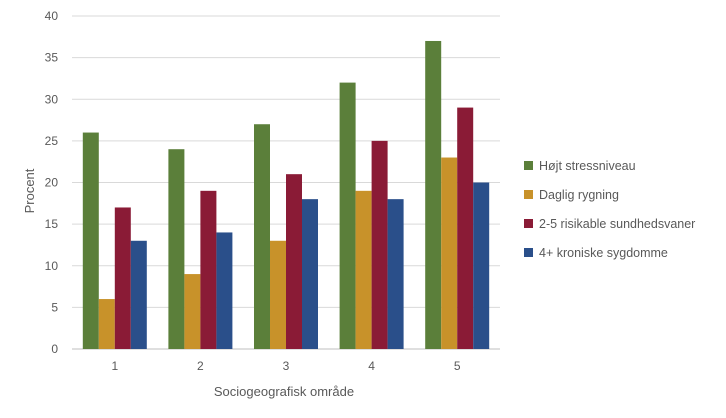 The height and width of the screenshot is (418, 726). I want to click on y-tick-label: 5, so click(54, 307).